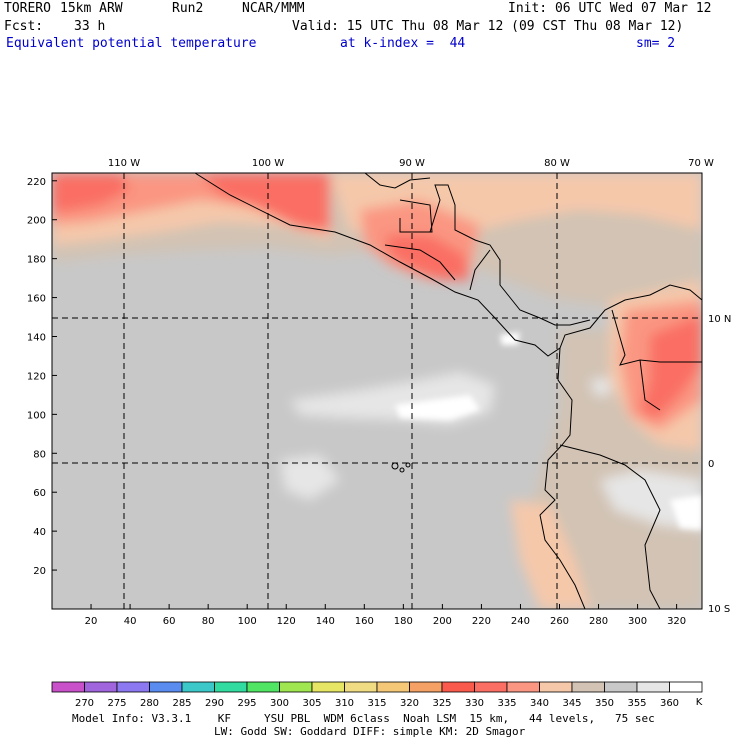  Describe the element at coordinates (325, 621) in the screenshot. I see `x-tick-label: 140` at that location.